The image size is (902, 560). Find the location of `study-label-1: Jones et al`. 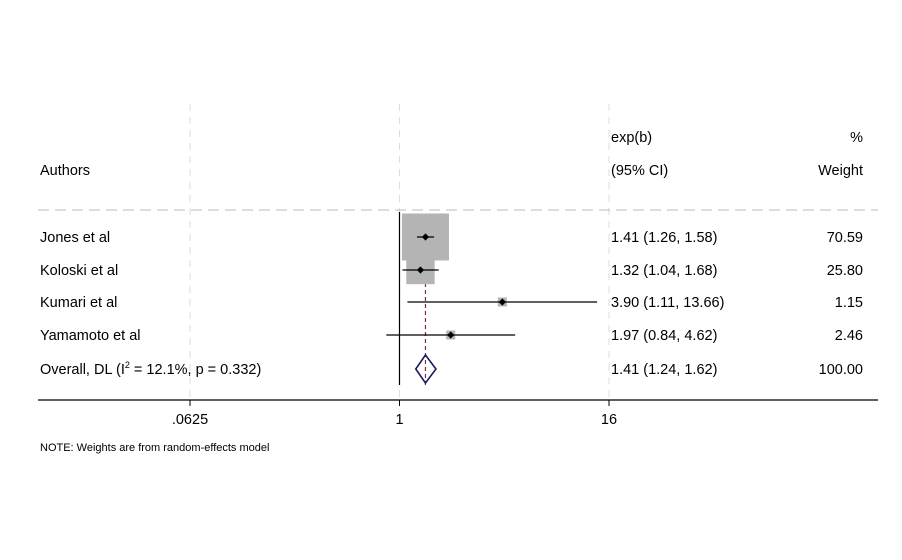

study-label-1: Jones et al is located at coordinates (75, 238).